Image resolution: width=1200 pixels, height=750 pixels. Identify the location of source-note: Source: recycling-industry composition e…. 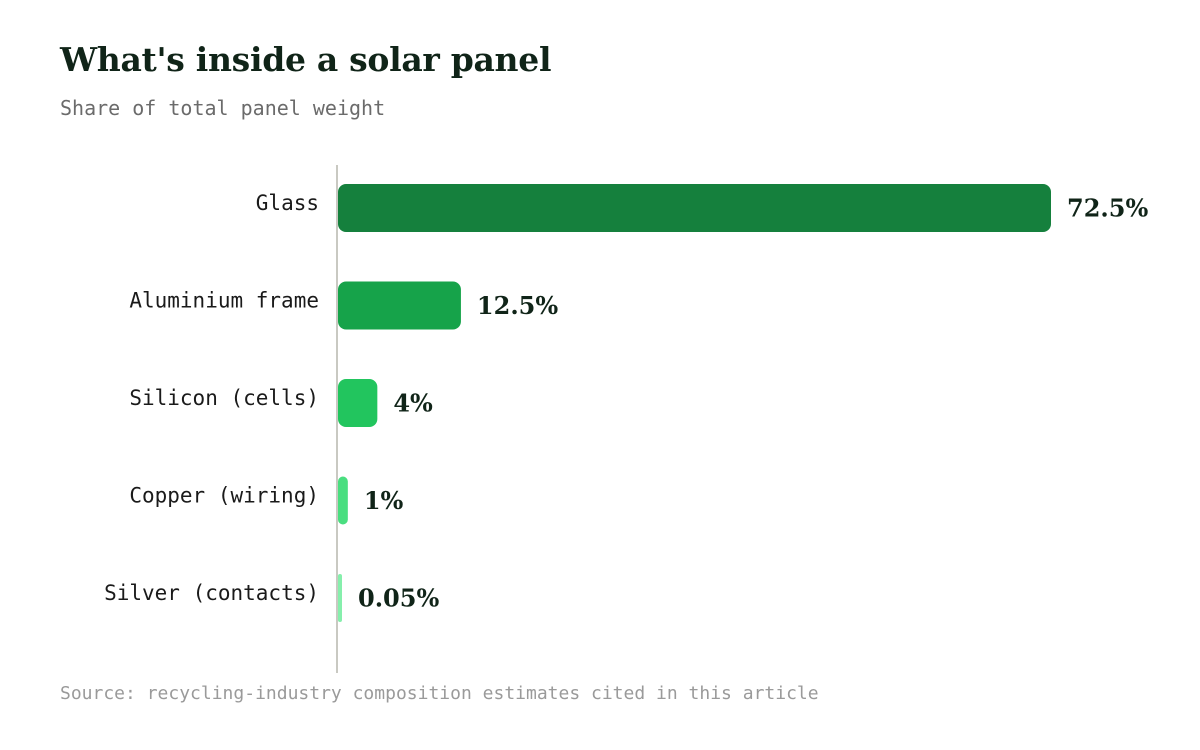
(439, 693).